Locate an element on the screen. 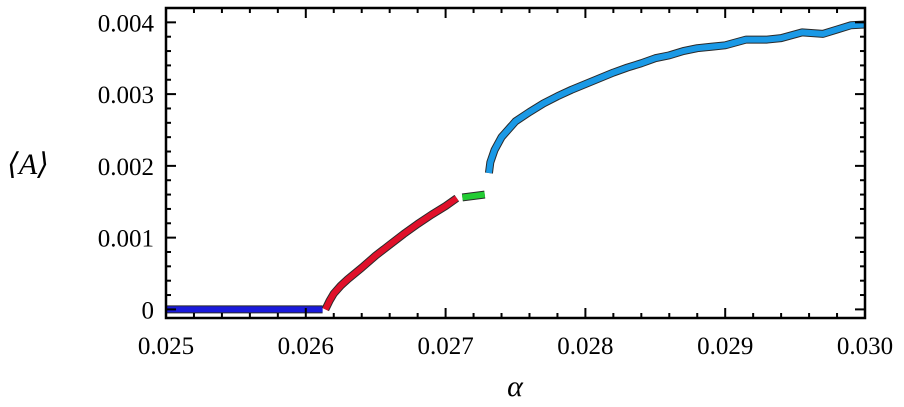 Image resolution: width=904 pixels, height=407 pixels. y-tick-label: 0.004 is located at coordinates (126, 23).